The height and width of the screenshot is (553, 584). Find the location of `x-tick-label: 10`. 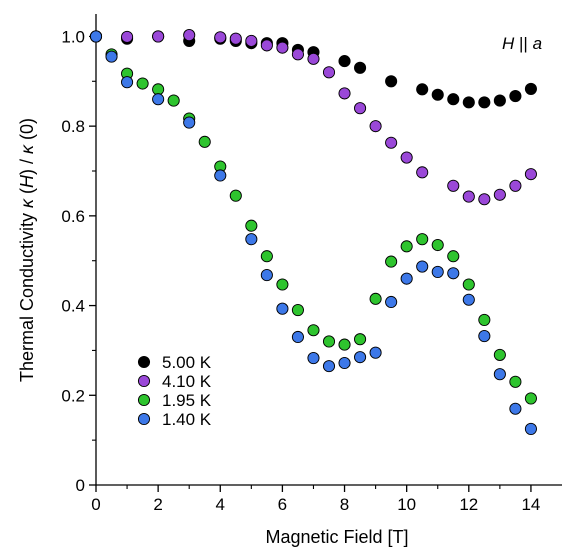

x-tick-label: 10 is located at coordinates (406, 504).